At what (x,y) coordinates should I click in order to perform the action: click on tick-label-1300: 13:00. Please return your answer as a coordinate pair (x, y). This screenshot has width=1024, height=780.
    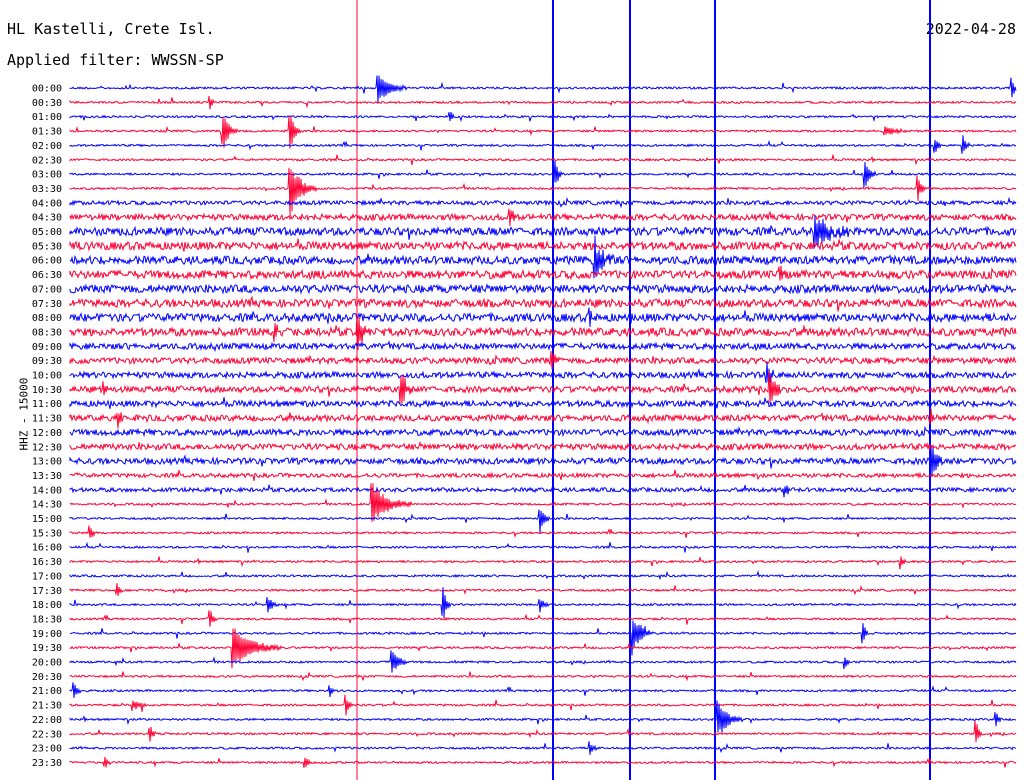
    Looking at the image, I should click on (47, 462).